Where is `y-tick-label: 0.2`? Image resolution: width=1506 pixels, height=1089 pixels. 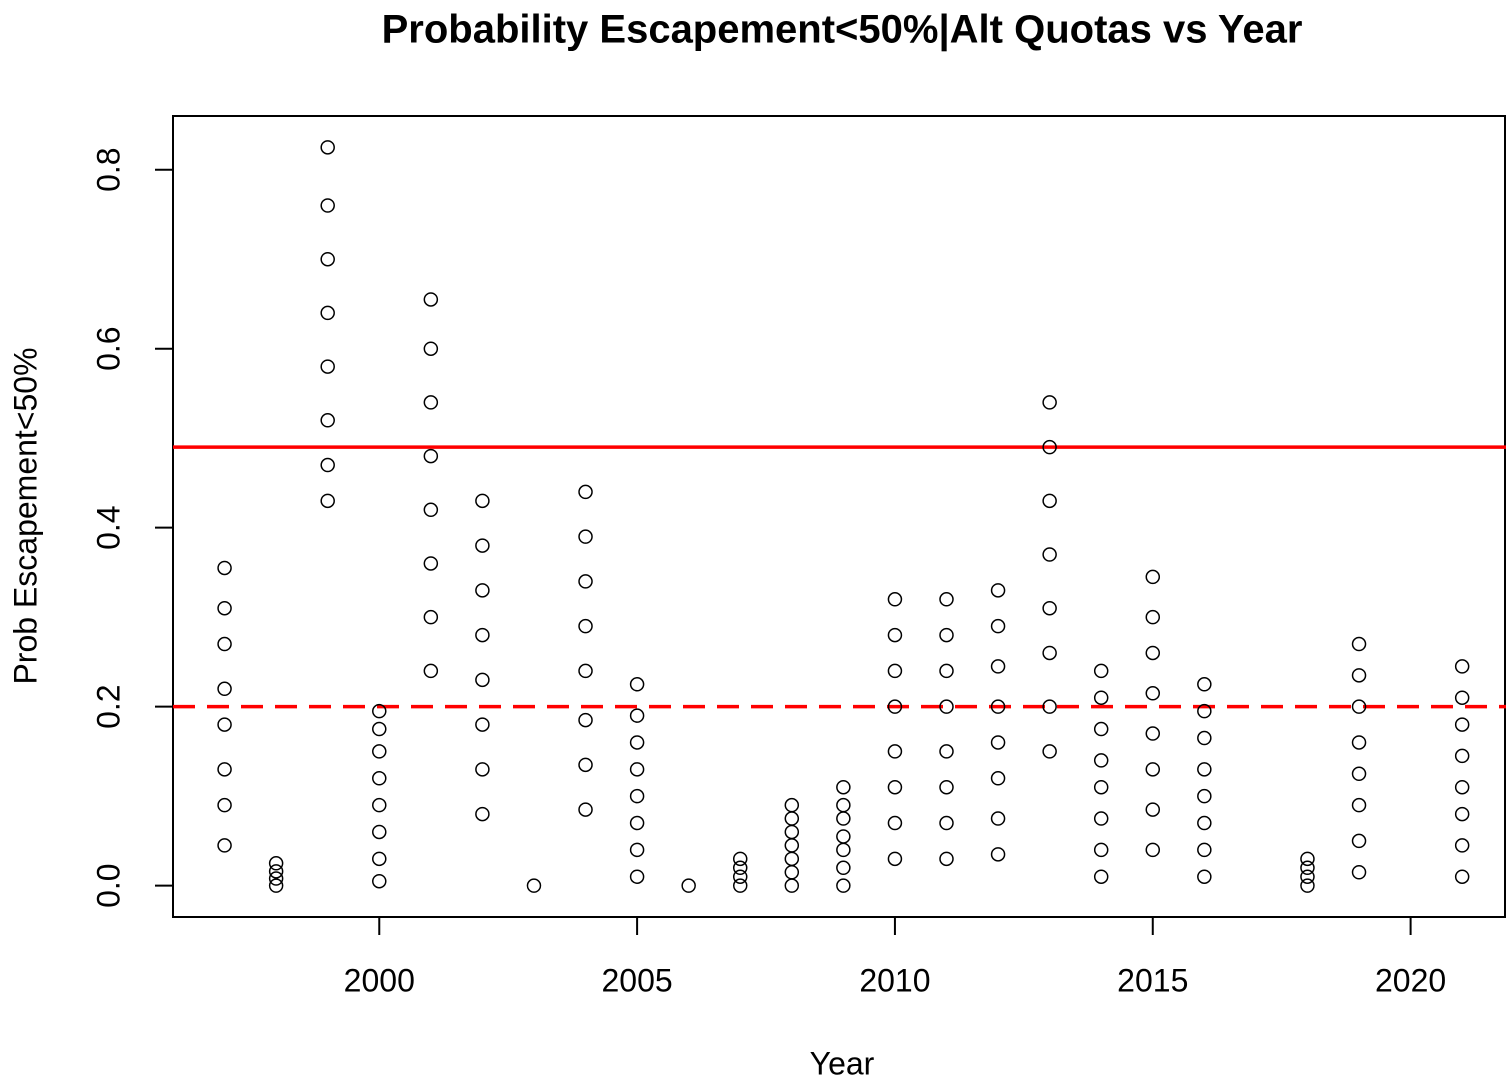 y-tick-label: 0.2 is located at coordinates (108, 706).